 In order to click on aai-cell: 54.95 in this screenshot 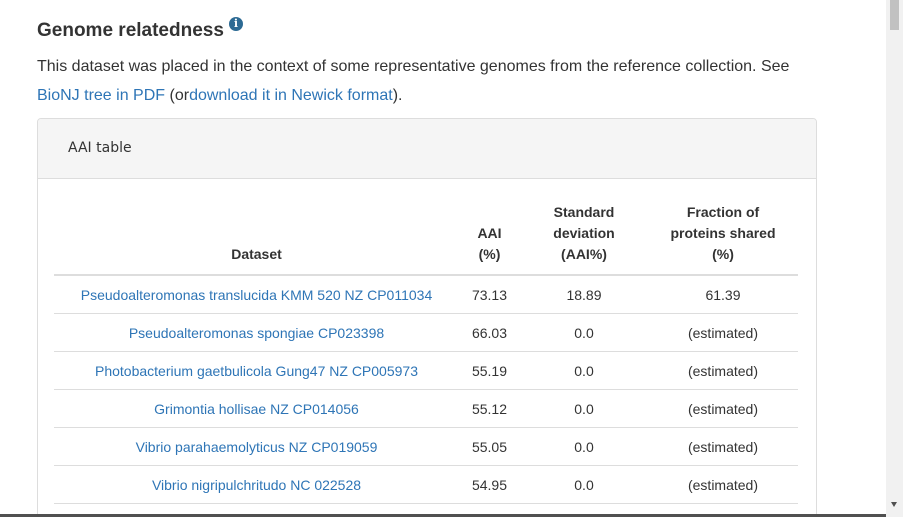, I will do `click(489, 484)`.